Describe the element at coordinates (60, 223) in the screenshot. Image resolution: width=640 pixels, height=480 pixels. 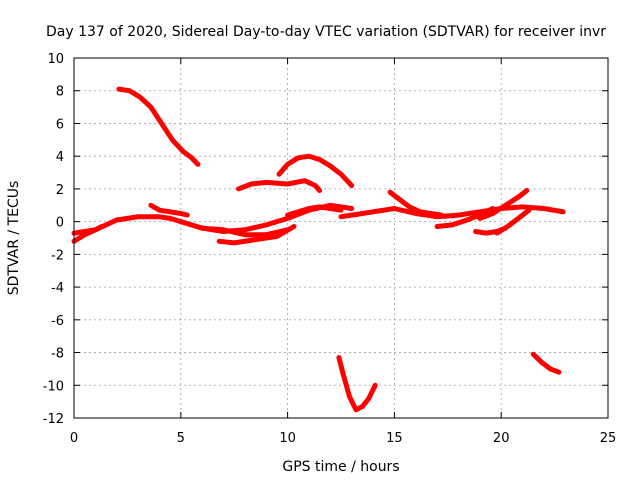
I see `y-tick-label: 0` at that location.